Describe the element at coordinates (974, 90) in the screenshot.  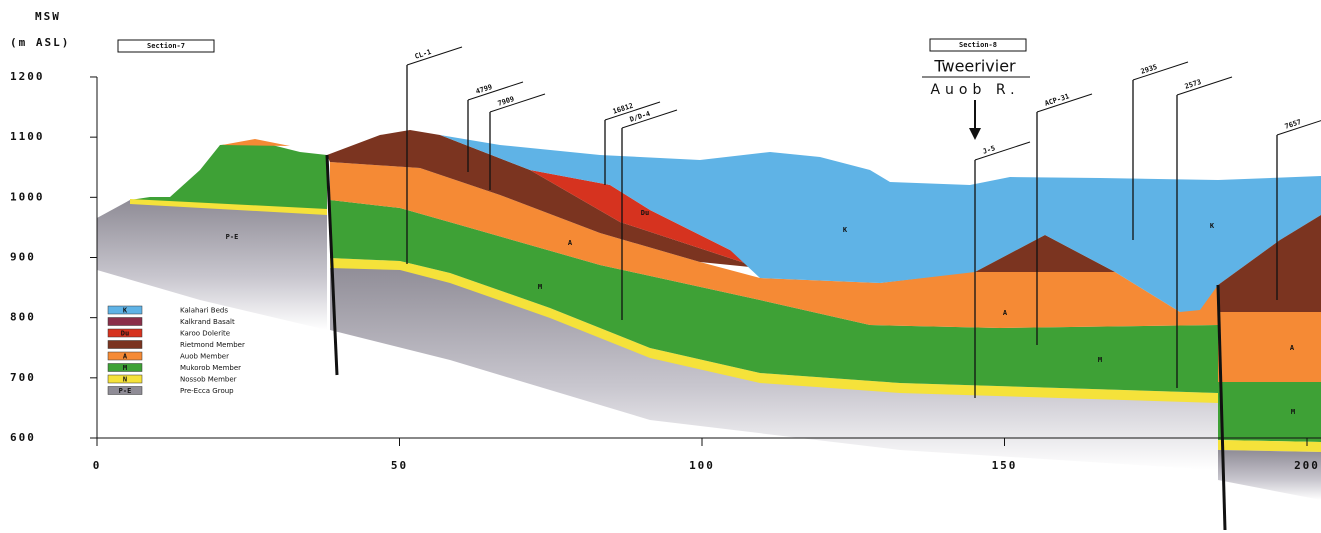
I see `river-name: Auob R.` at that location.